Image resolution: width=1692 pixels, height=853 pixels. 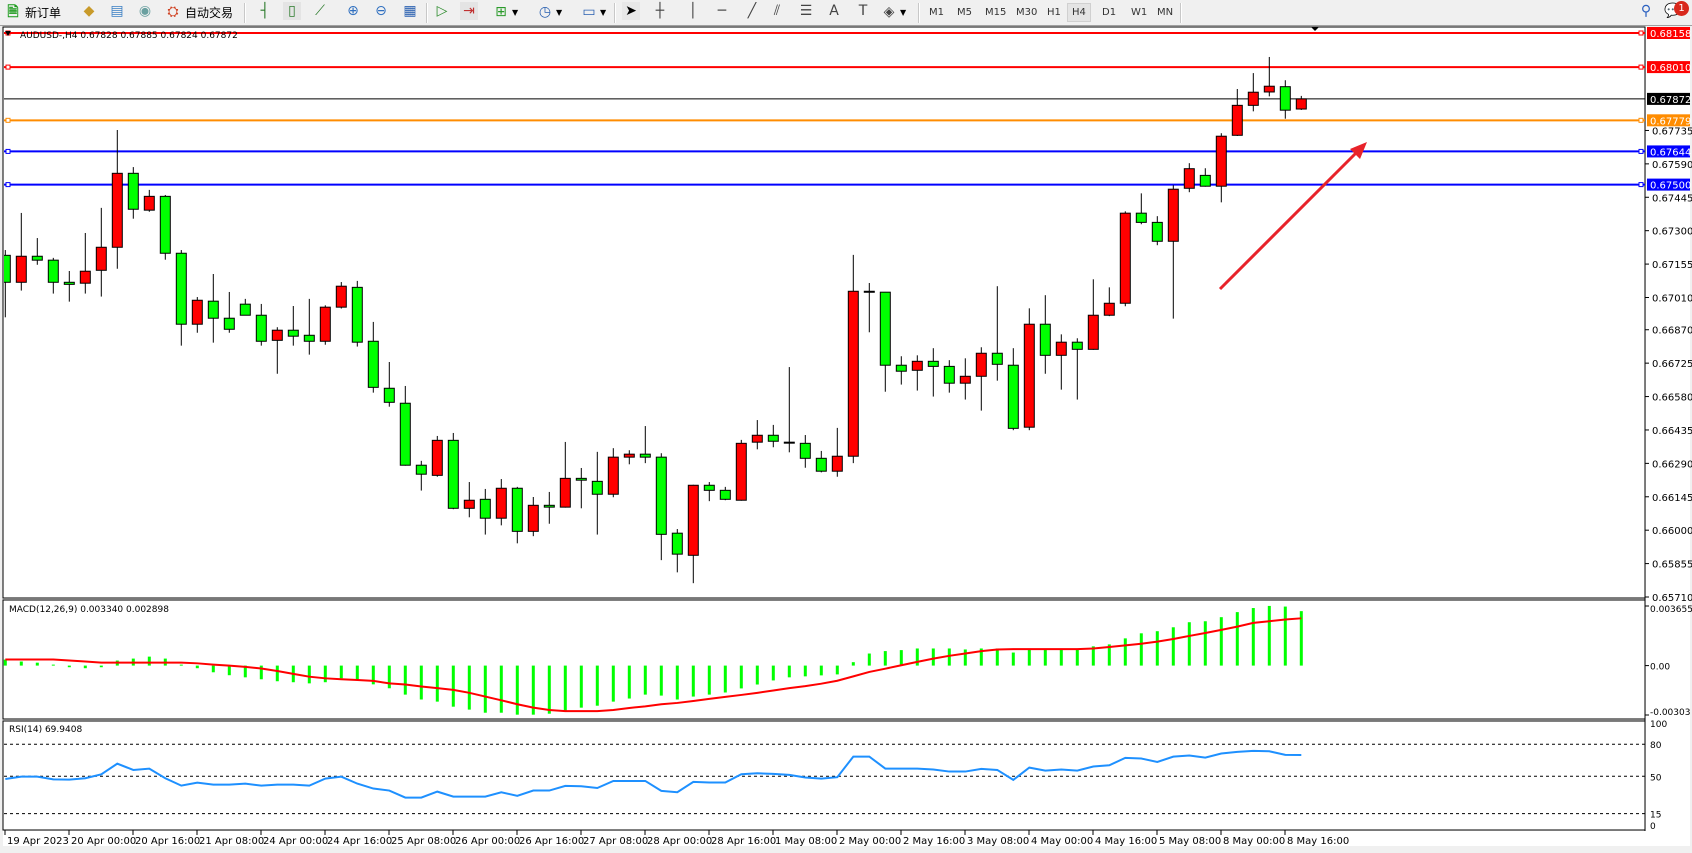 I want to click on vertical-line-icon: │, so click(x=693, y=11).